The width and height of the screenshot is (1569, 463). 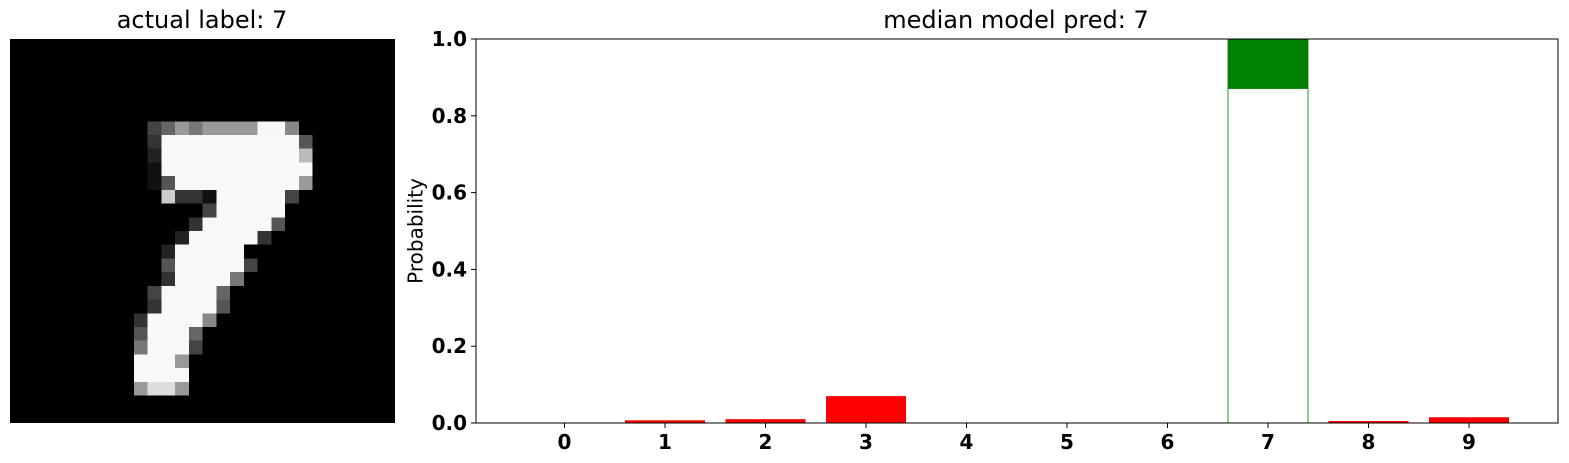 I want to click on x-tick-label-2: 2, so click(x=766, y=442).